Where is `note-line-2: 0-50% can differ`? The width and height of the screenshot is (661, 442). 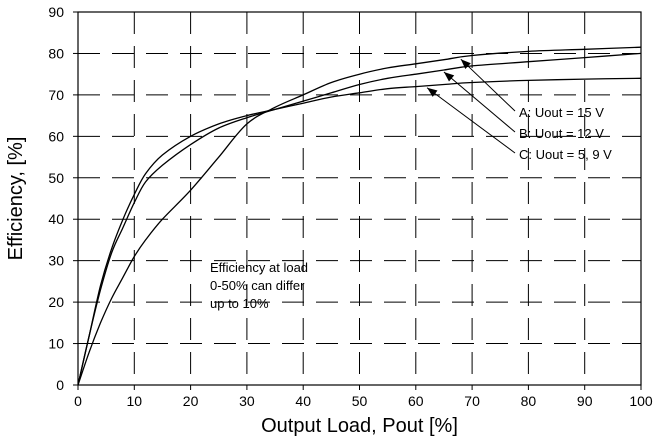
note-line-2: 0-50% can differ is located at coordinates (257, 285).